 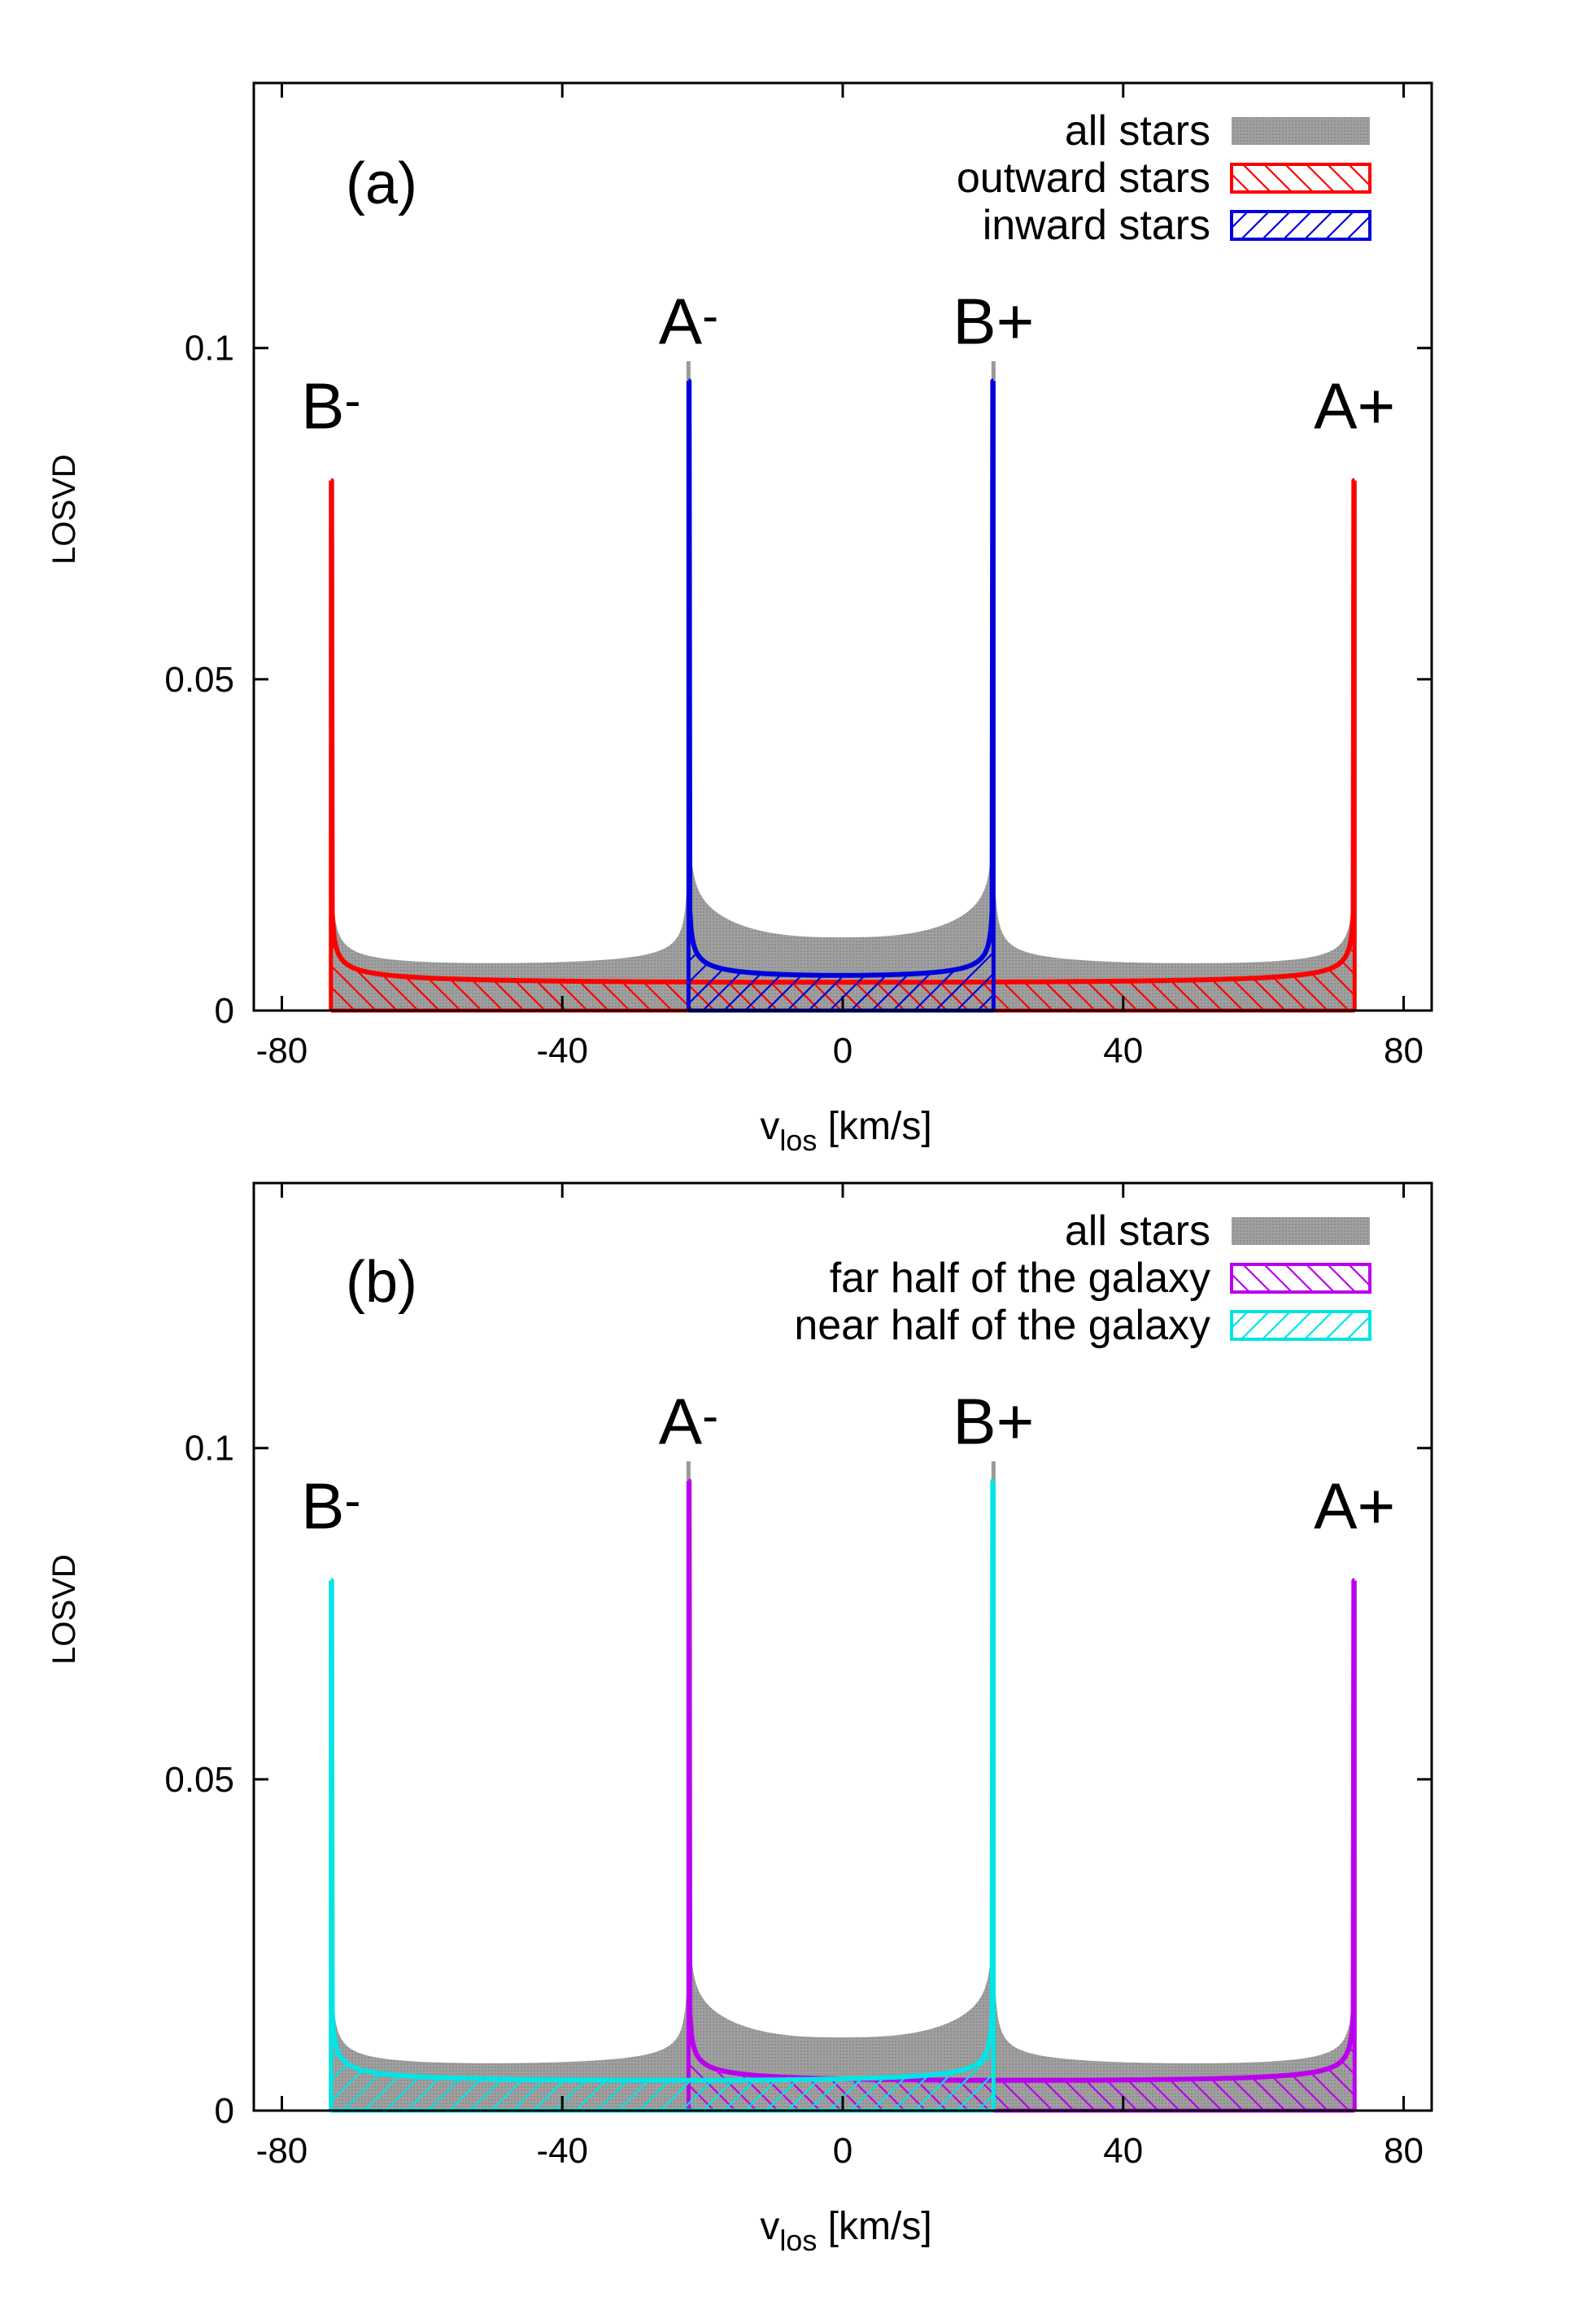 I want to click on panel-label: (a), so click(x=381, y=184).